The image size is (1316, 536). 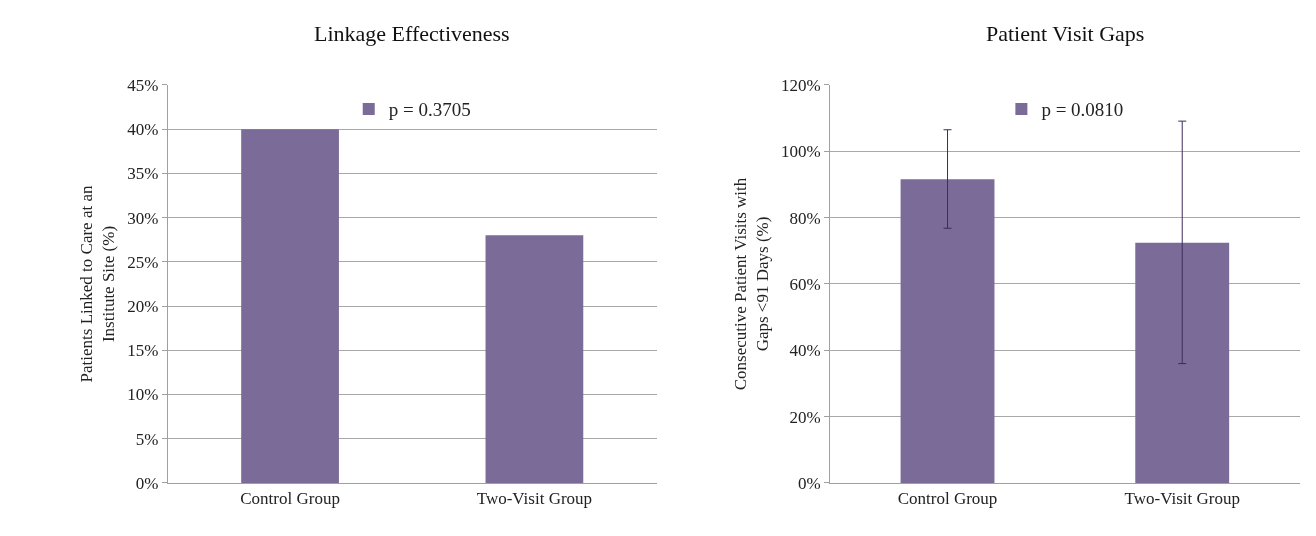 What do you see at coordinates (147, 439) in the screenshot?
I see `y-tick-label: 5%` at bounding box center [147, 439].